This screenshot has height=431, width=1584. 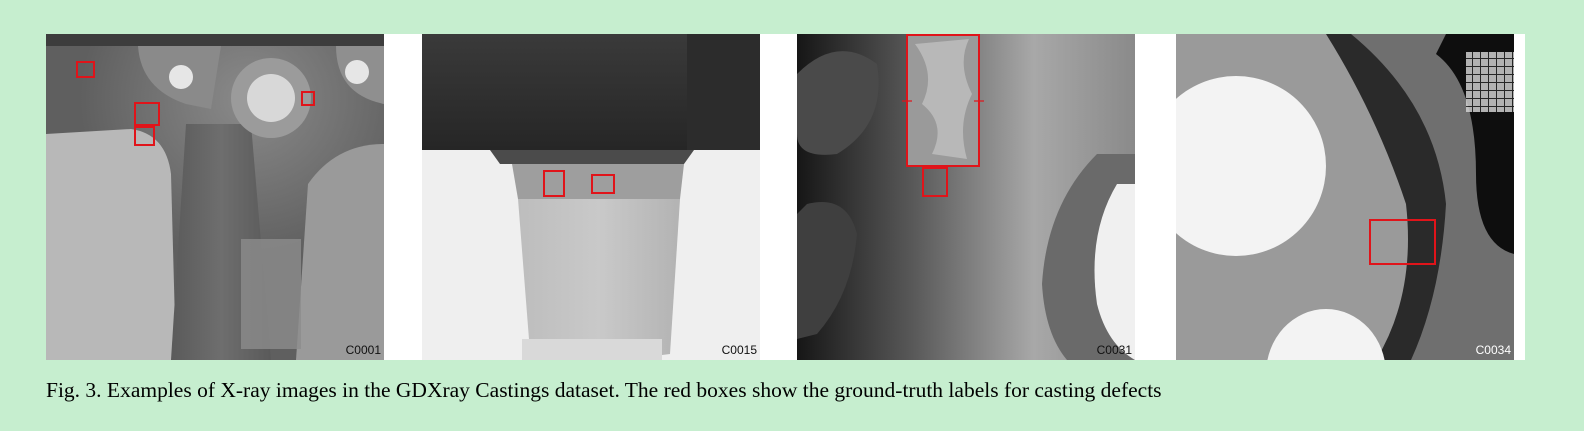 What do you see at coordinates (1114, 350) in the screenshot?
I see `panel-label: C0031` at bounding box center [1114, 350].